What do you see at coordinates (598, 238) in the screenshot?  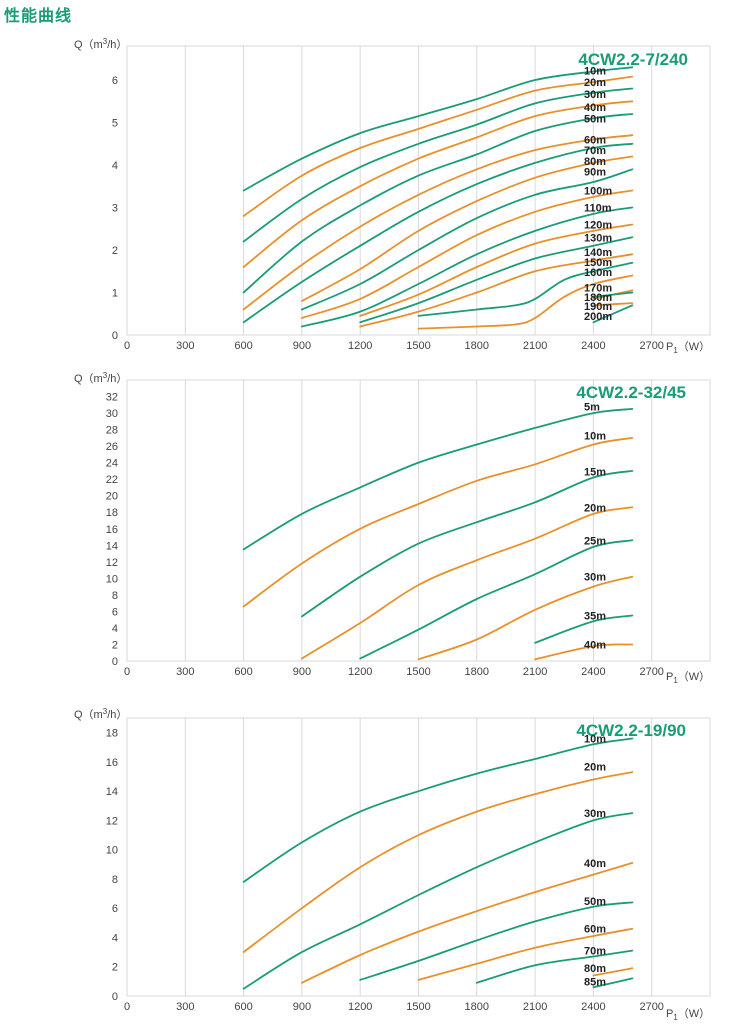 I see `head-label-130m: 130m` at bounding box center [598, 238].